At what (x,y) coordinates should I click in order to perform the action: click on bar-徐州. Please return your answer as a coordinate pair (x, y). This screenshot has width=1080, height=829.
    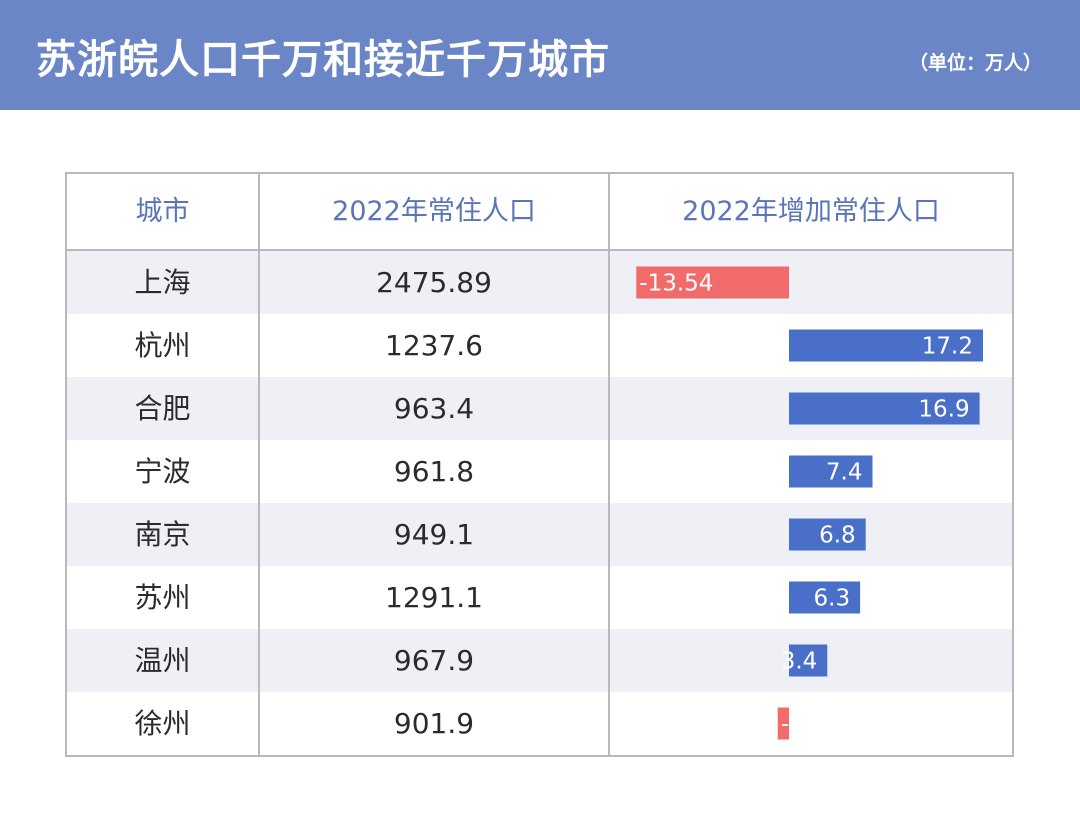
    Looking at the image, I should click on (783, 723).